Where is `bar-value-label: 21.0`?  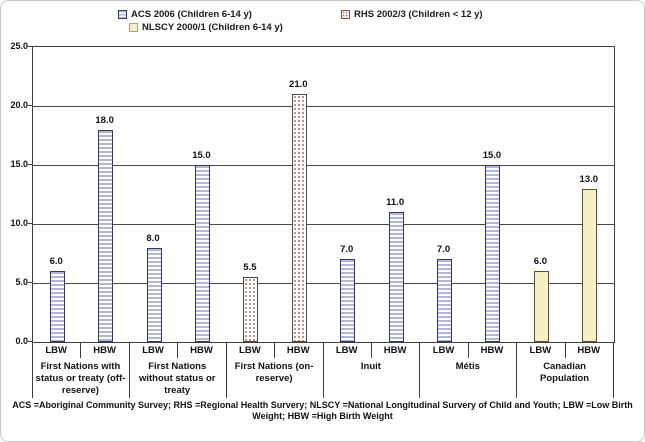
bar-value-label: 21.0 is located at coordinates (298, 85).